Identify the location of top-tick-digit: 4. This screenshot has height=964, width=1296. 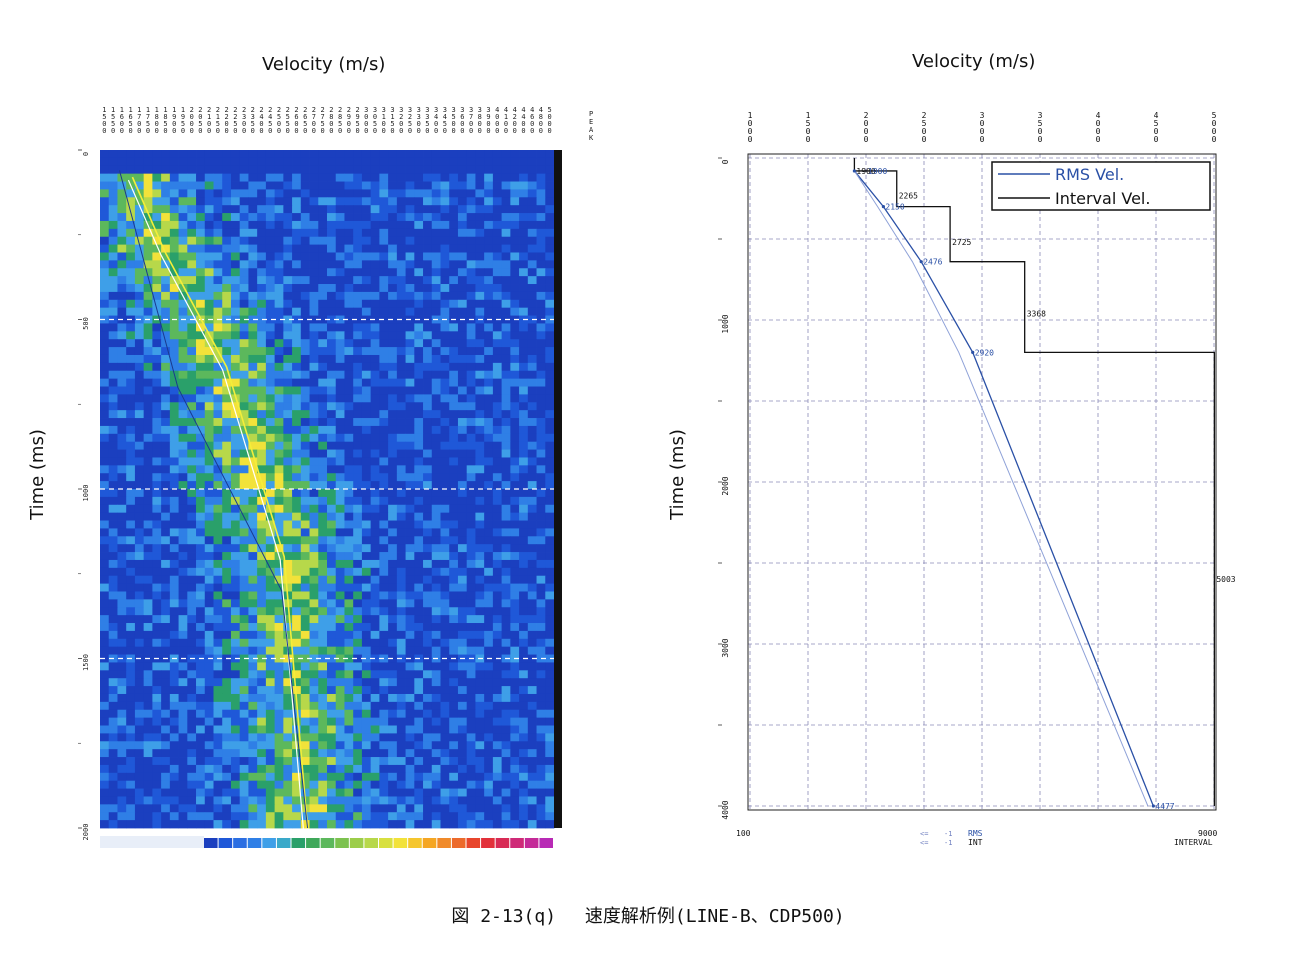
(541, 110).